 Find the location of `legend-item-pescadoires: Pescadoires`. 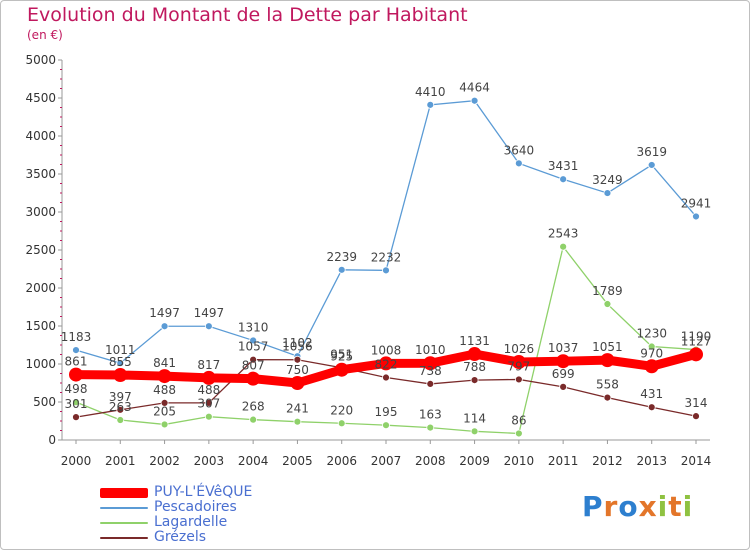

legend-item-pescadoires: Pescadoires is located at coordinates (176, 507).